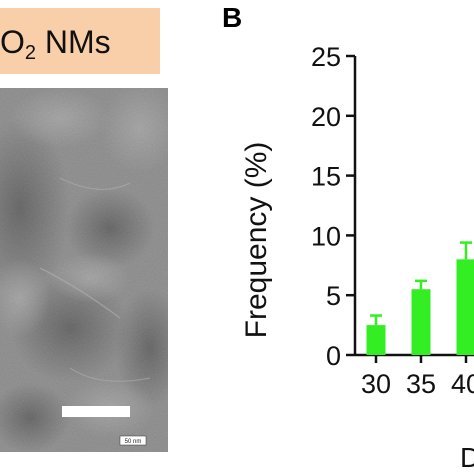 The height and width of the screenshot is (474, 474). Describe the element at coordinates (333, 356) in the screenshot. I see `y-tick-label: 0` at that location.